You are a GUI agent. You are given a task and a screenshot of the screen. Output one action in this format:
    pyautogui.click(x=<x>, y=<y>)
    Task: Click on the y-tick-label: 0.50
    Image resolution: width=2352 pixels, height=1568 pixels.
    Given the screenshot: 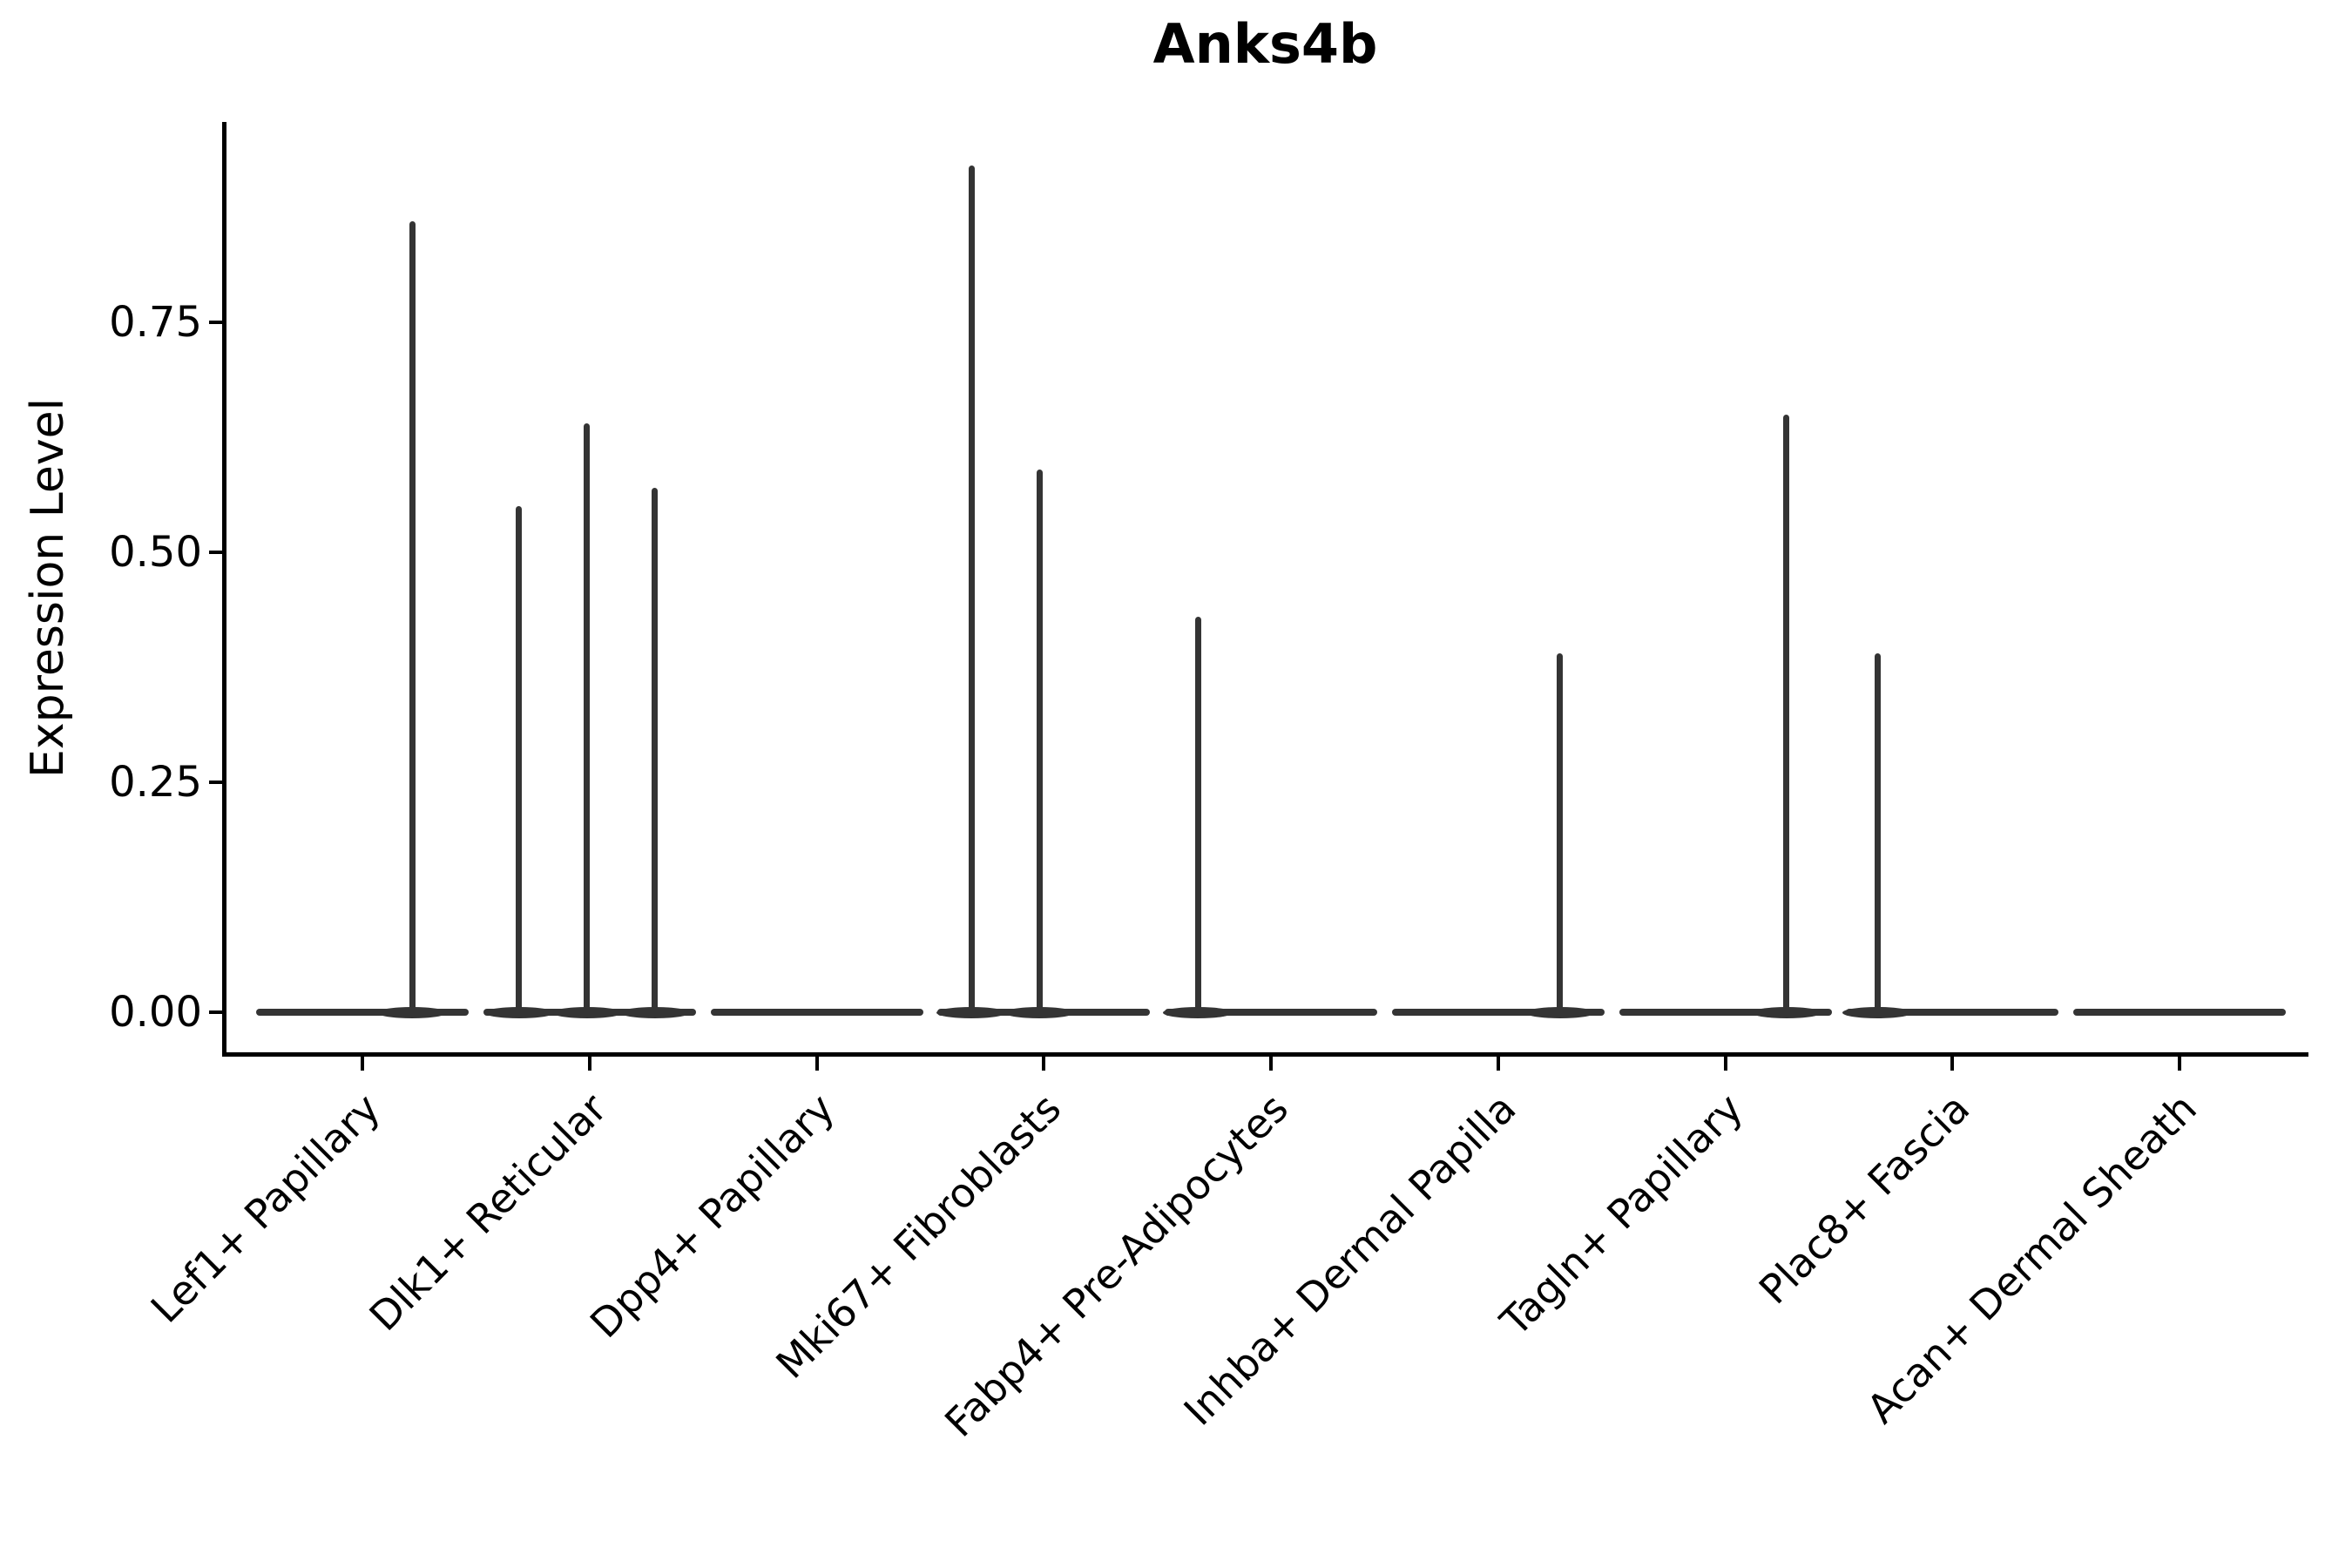 What is the action you would take?
    pyautogui.click(x=155, y=552)
    